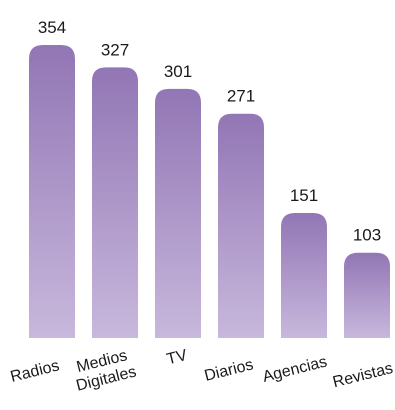  I want to click on bar-tv, so click(178, 213).